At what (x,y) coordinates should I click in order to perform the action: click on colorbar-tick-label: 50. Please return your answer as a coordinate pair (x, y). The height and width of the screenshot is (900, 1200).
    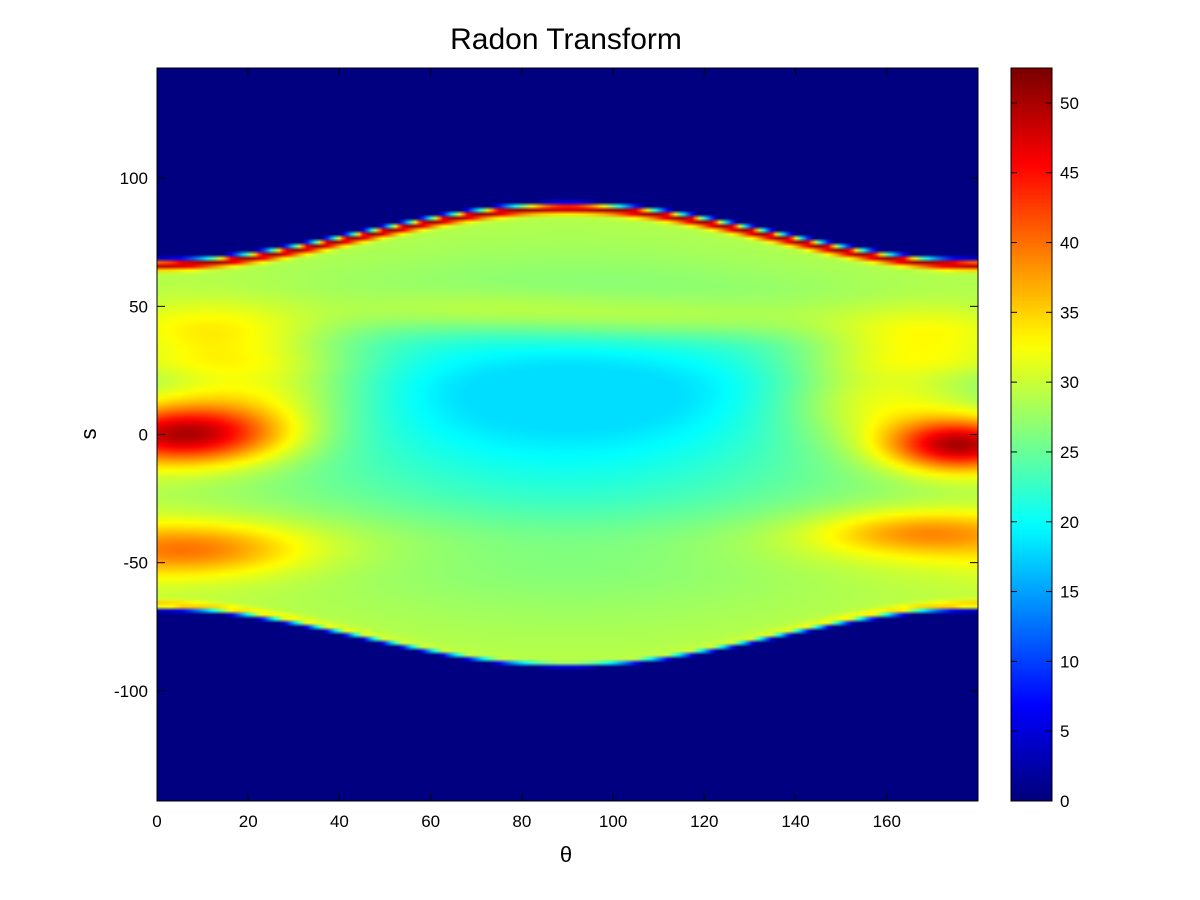
    Looking at the image, I should click on (1069, 103).